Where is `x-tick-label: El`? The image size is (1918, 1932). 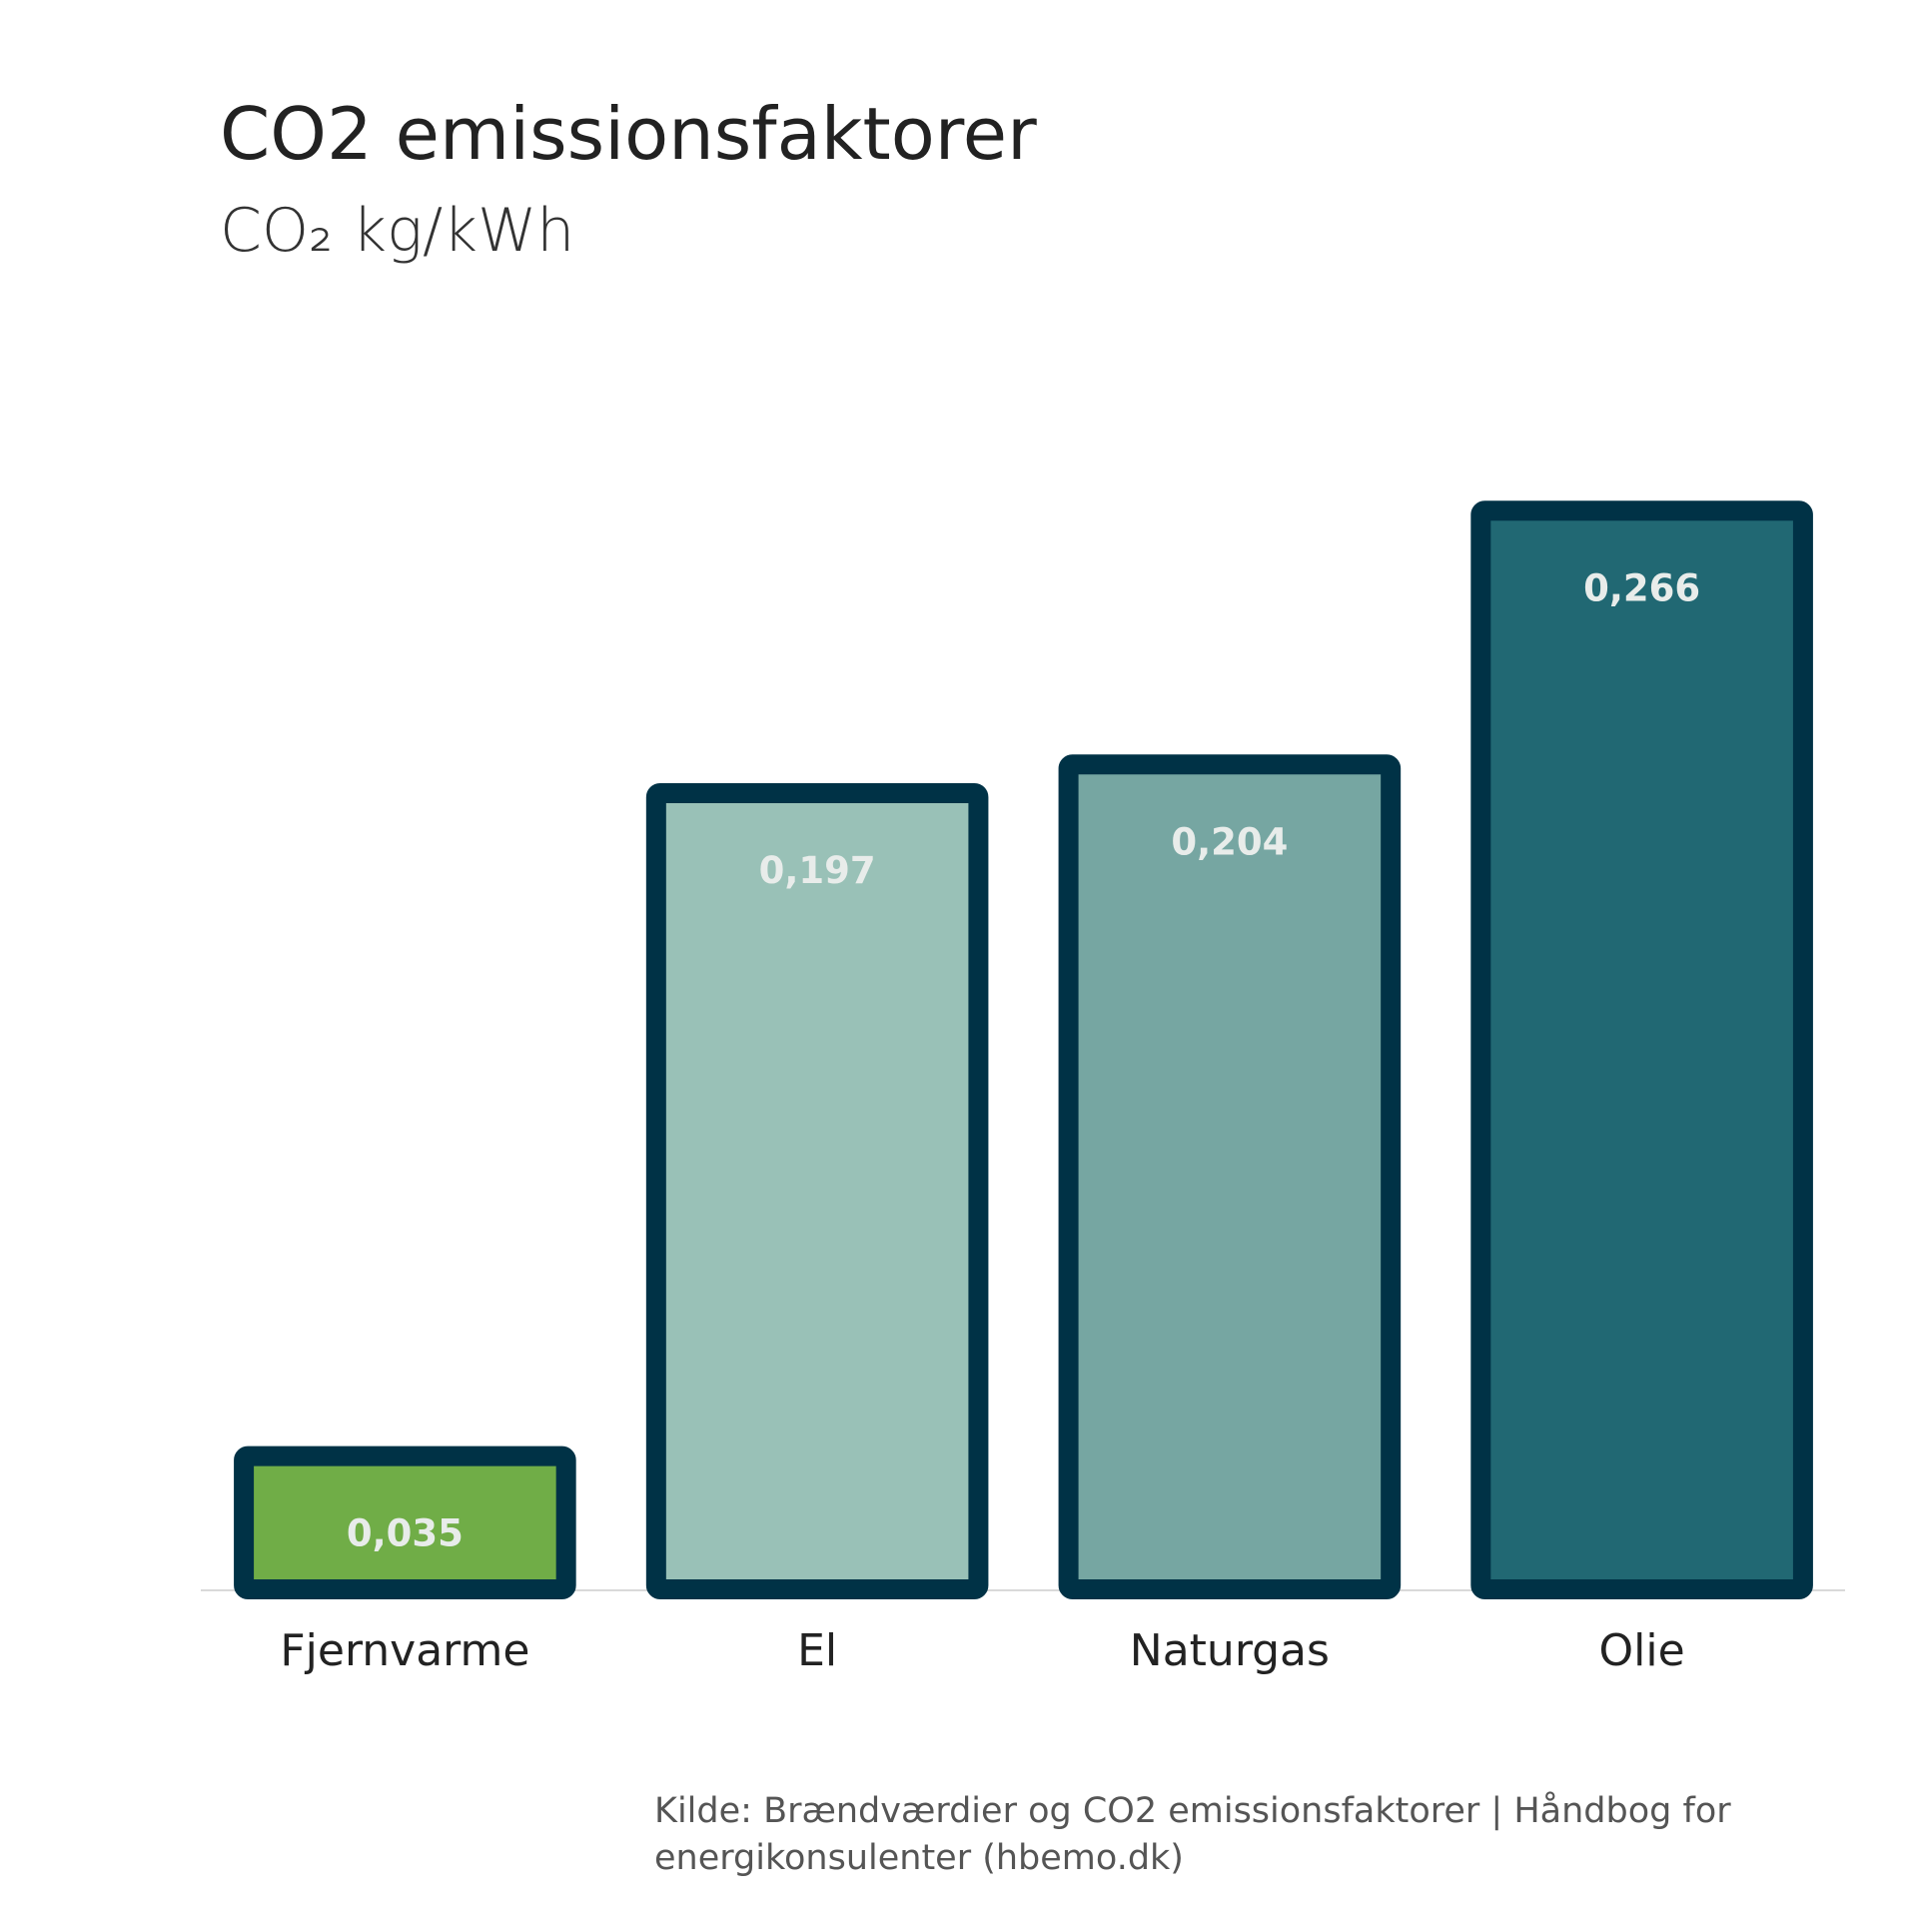
x-tick-label: El is located at coordinates (817, 1650).